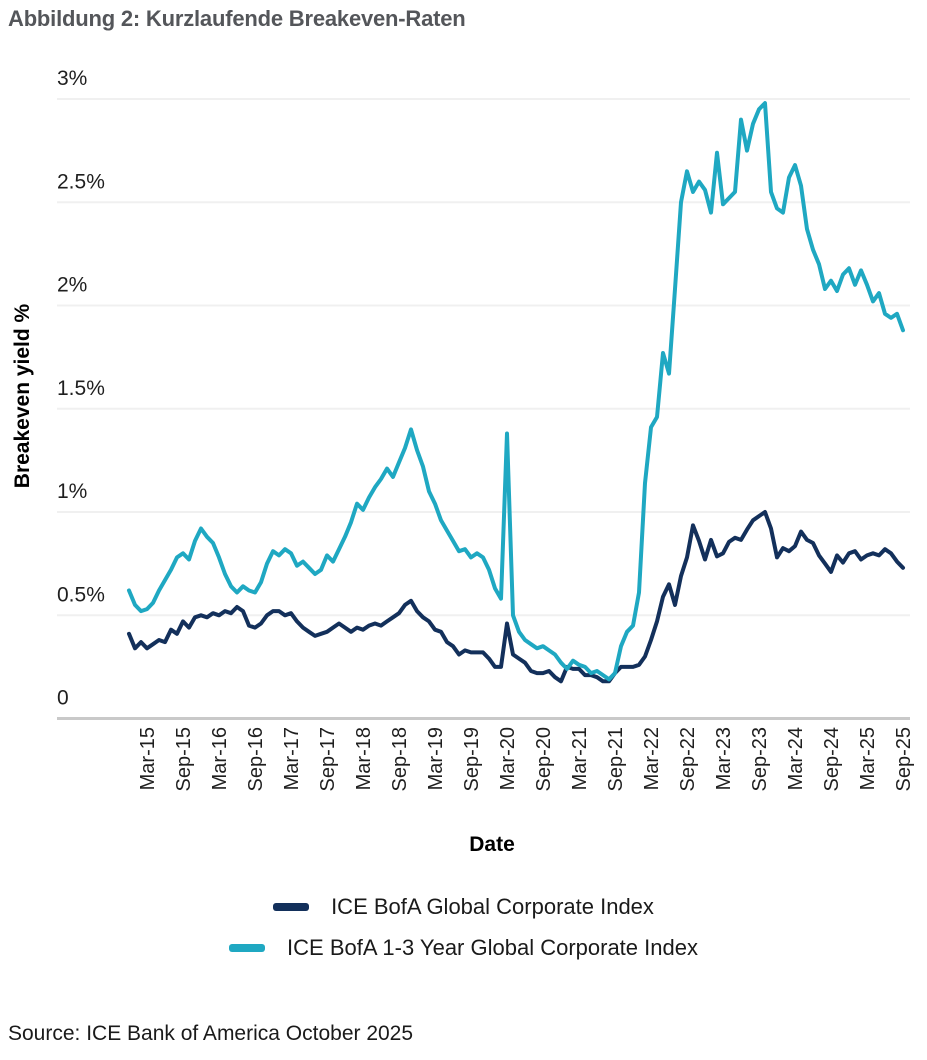 Image resolution: width=927 pixels, height=1060 pixels. Describe the element at coordinates (63, 698) in the screenshot. I see `y-tick-label: 0` at that location.